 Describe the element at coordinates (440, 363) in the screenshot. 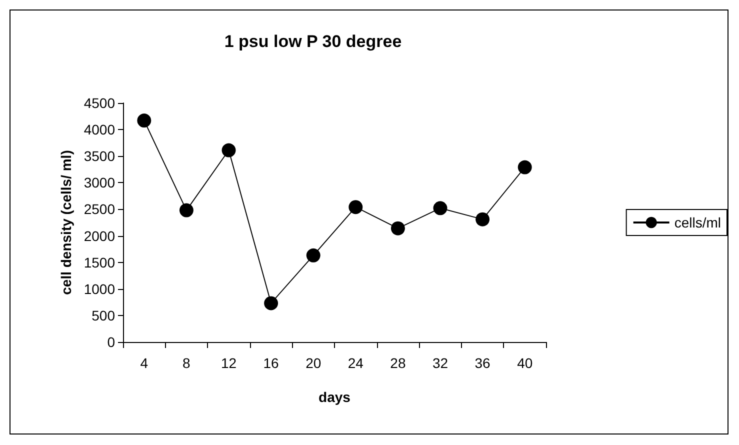

I see `x-tick-label: 32` at that location.